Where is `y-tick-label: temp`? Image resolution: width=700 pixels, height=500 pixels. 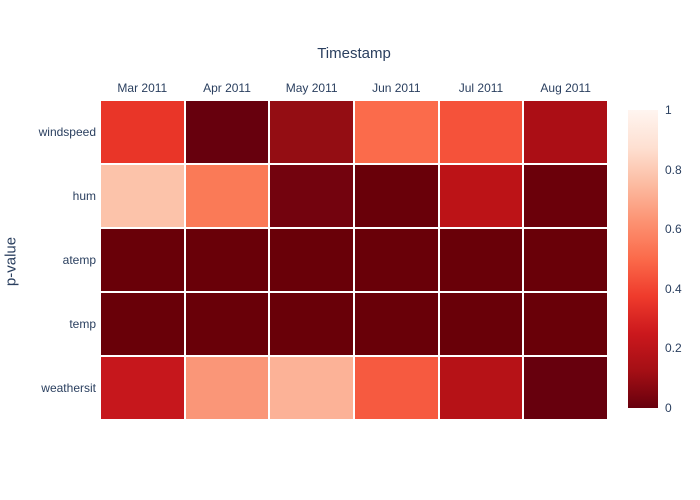 y-tick-label: temp is located at coordinates (82, 324).